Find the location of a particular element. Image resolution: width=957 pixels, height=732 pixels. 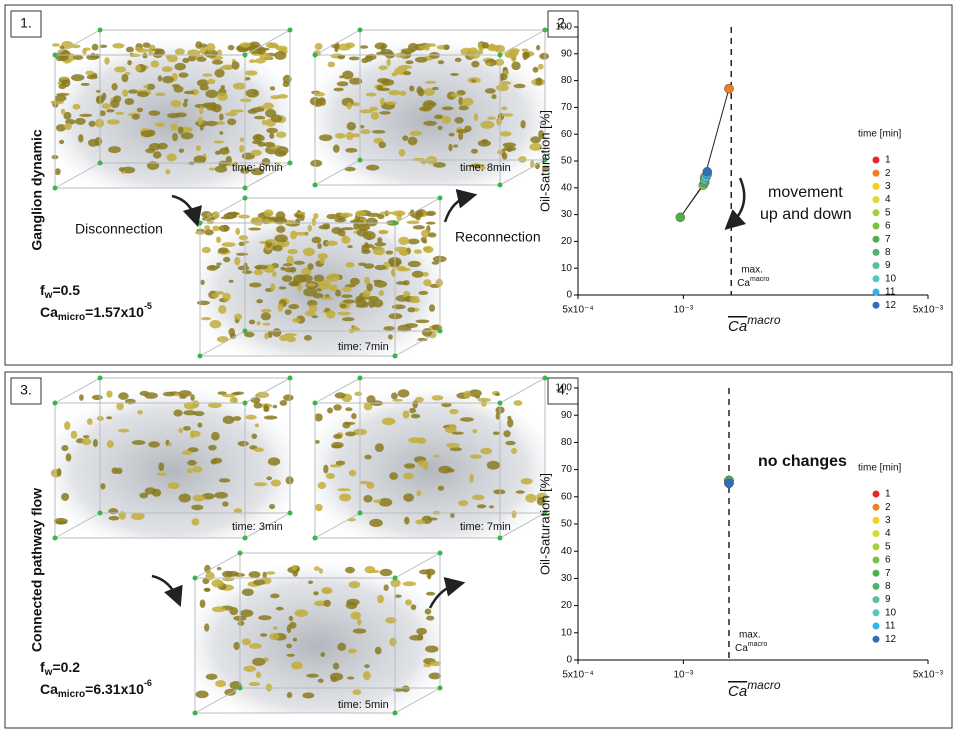

box-edge is located at coordinates (217, 565).